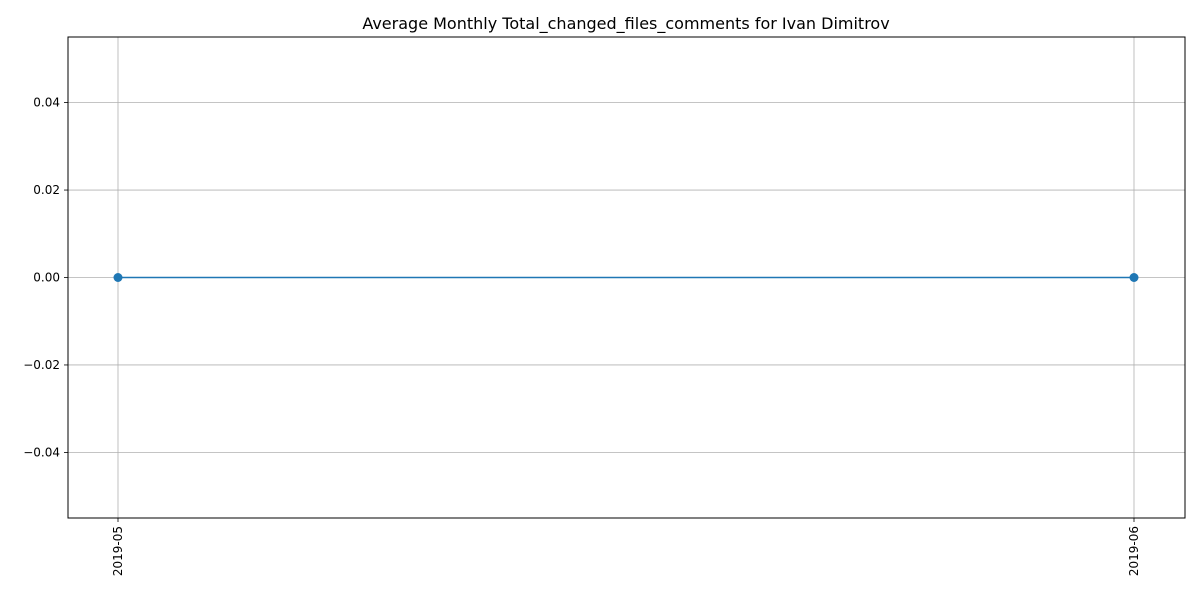 Image resolution: width=1200 pixels, height=604 pixels. Describe the element at coordinates (46, 103) in the screenshot. I see `y-tick-label: 0.04` at that location.